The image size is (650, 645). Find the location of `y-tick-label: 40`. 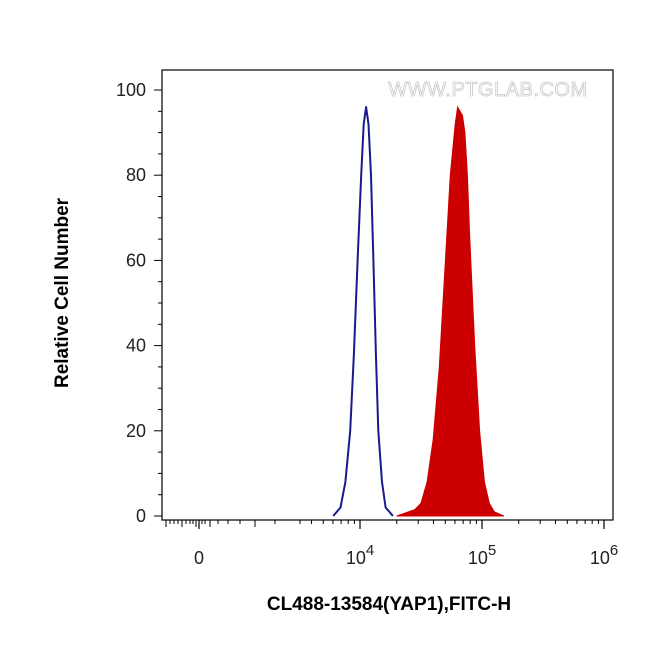

y-tick-label: 40 is located at coordinates (136, 346).